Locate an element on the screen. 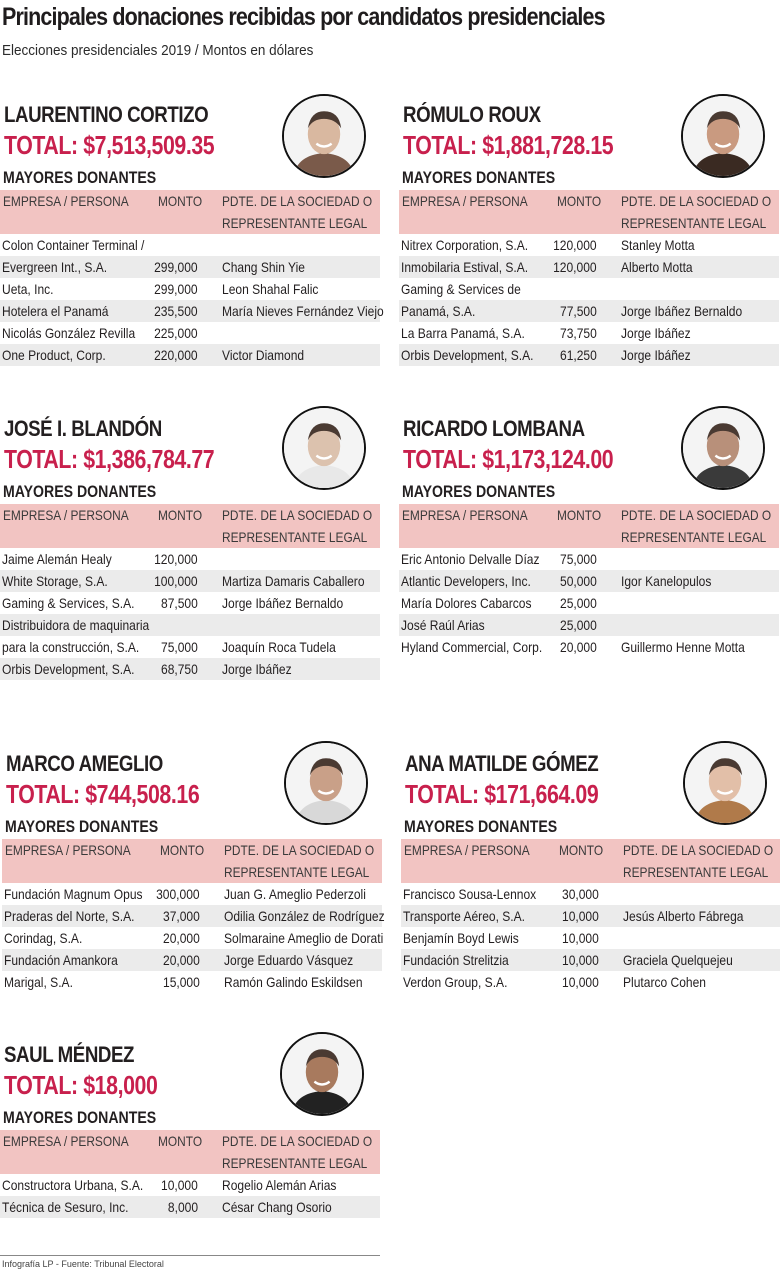 This screenshot has width=780, height=1270. donor-company: Técnica de Sesuro, Inc. is located at coordinates (65, 1207).